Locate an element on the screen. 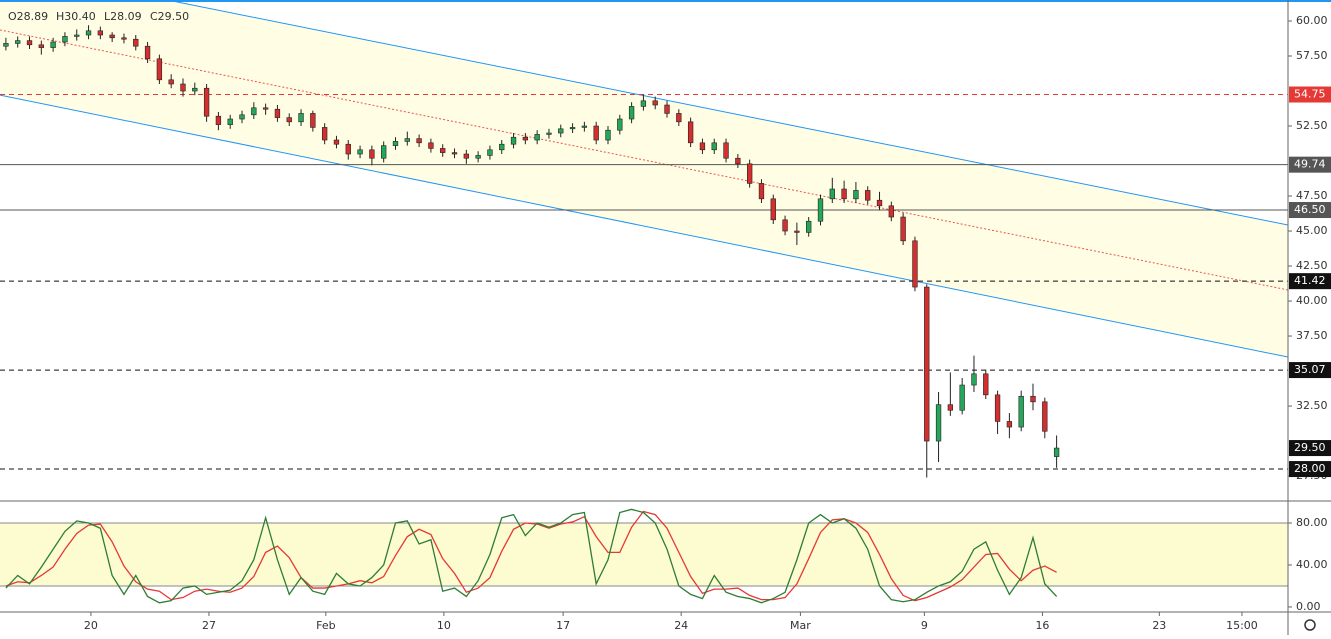 Image resolution: width=1331 pixels, height=639 pixels. level-label: 35.07 is located at coordinates (1310, 369).